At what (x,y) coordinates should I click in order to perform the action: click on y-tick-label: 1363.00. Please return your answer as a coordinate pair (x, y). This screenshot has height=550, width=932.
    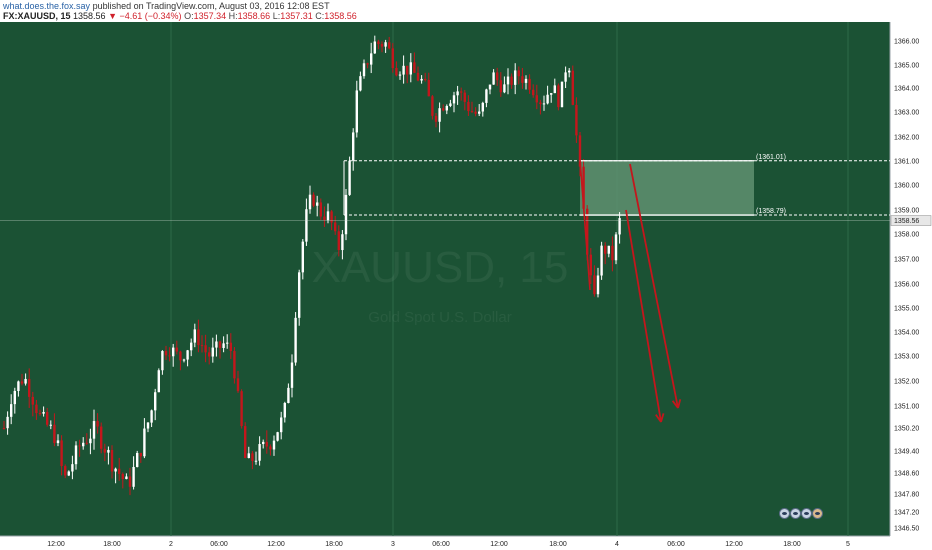
    Looking at the image, I should click on (906, 113).